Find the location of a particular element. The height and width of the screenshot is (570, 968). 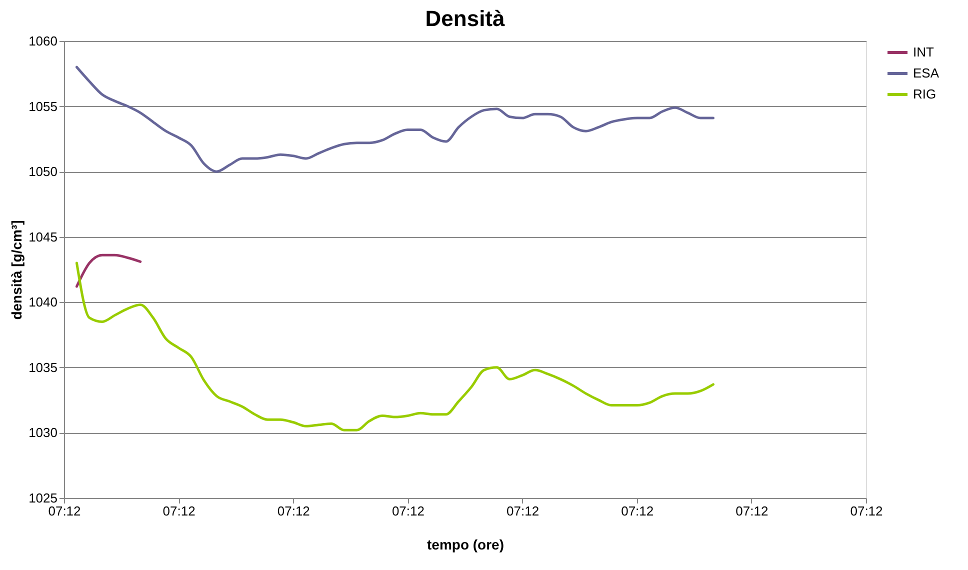

y-tick-label: 1050 is located at coordinates (43, 172).